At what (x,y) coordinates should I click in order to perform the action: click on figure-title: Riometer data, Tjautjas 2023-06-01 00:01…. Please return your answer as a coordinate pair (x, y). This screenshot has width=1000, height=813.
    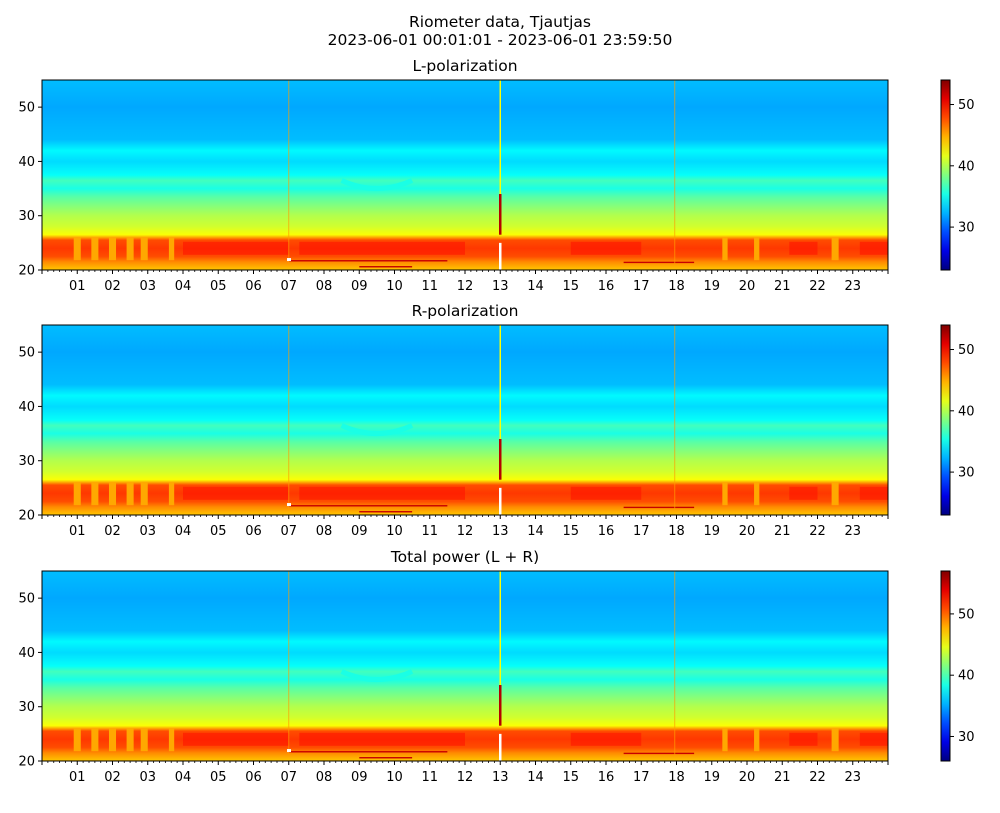
    Looking at the image, I should click on (500, 31).